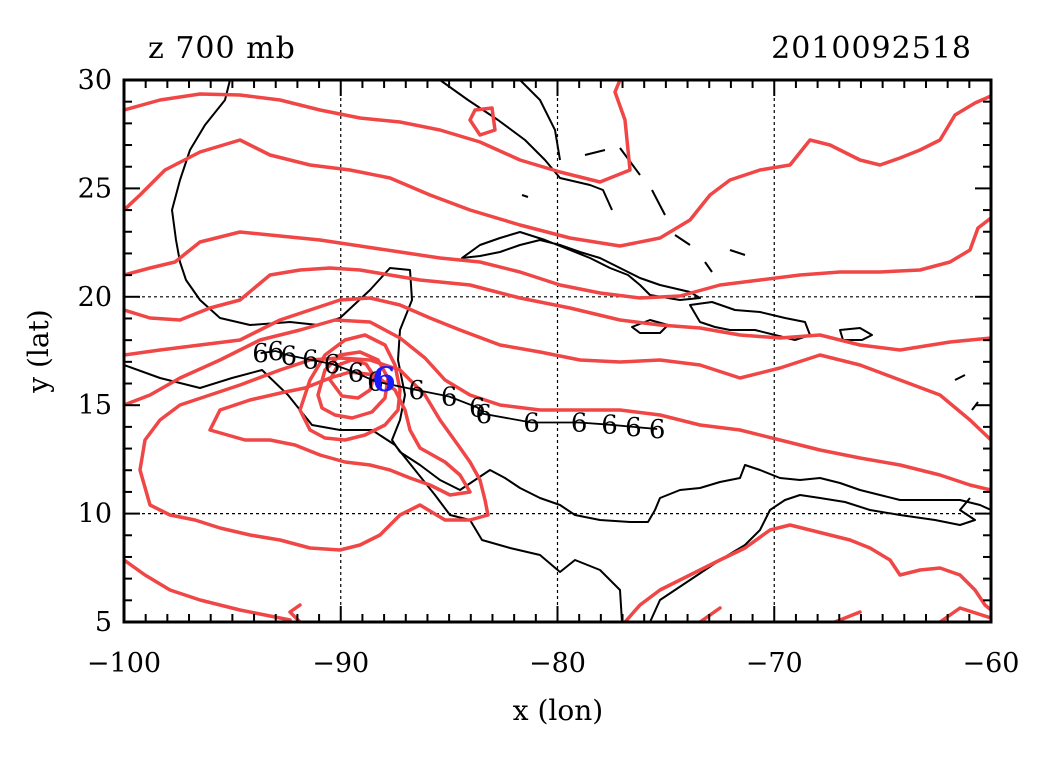 This screenshot has height=783, width=1056. Describe the element at coordinates (459, 390) in the screenshot. I see `storm-track-line` at that location.